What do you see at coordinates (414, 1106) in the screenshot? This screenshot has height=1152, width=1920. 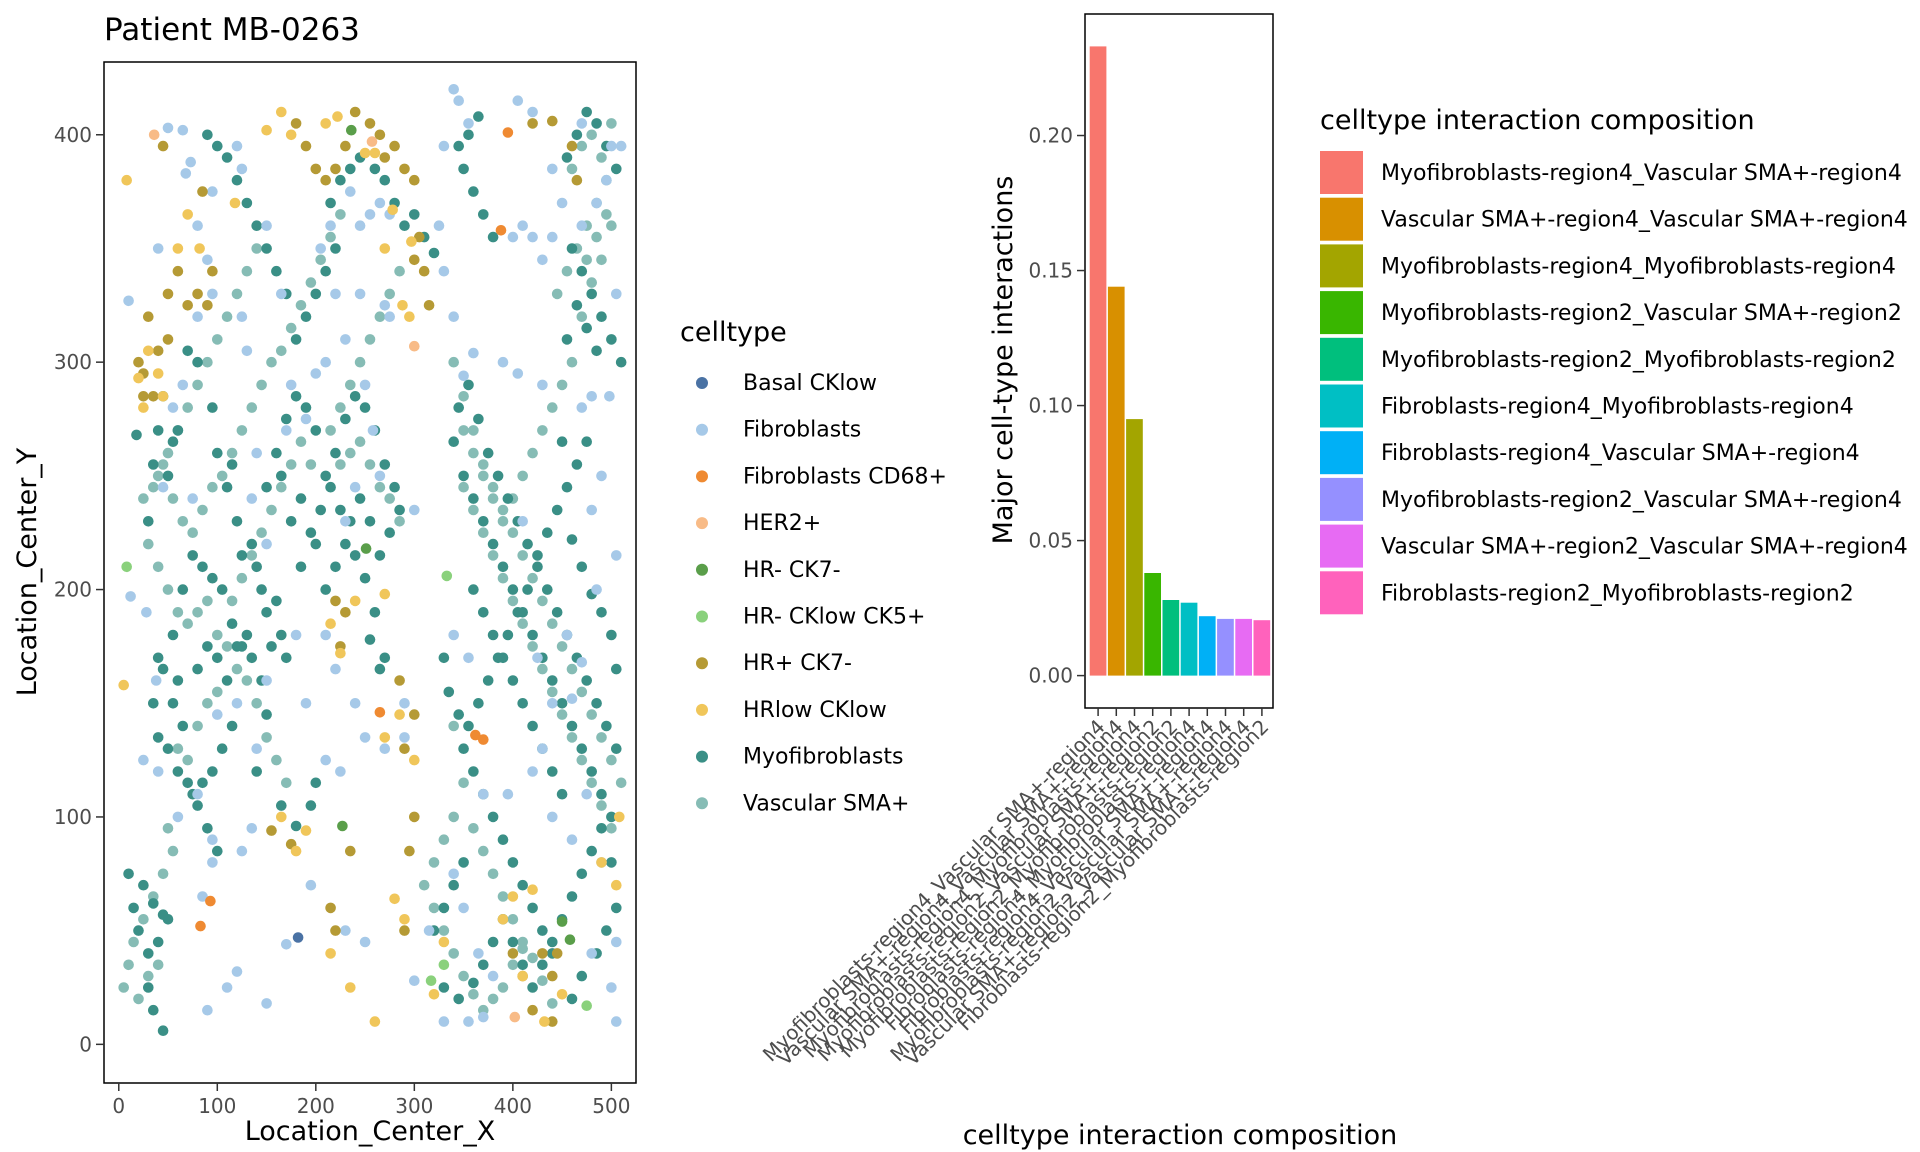 I see `scatter-x-tick-label: 300` at bounding box center [414, 1106].